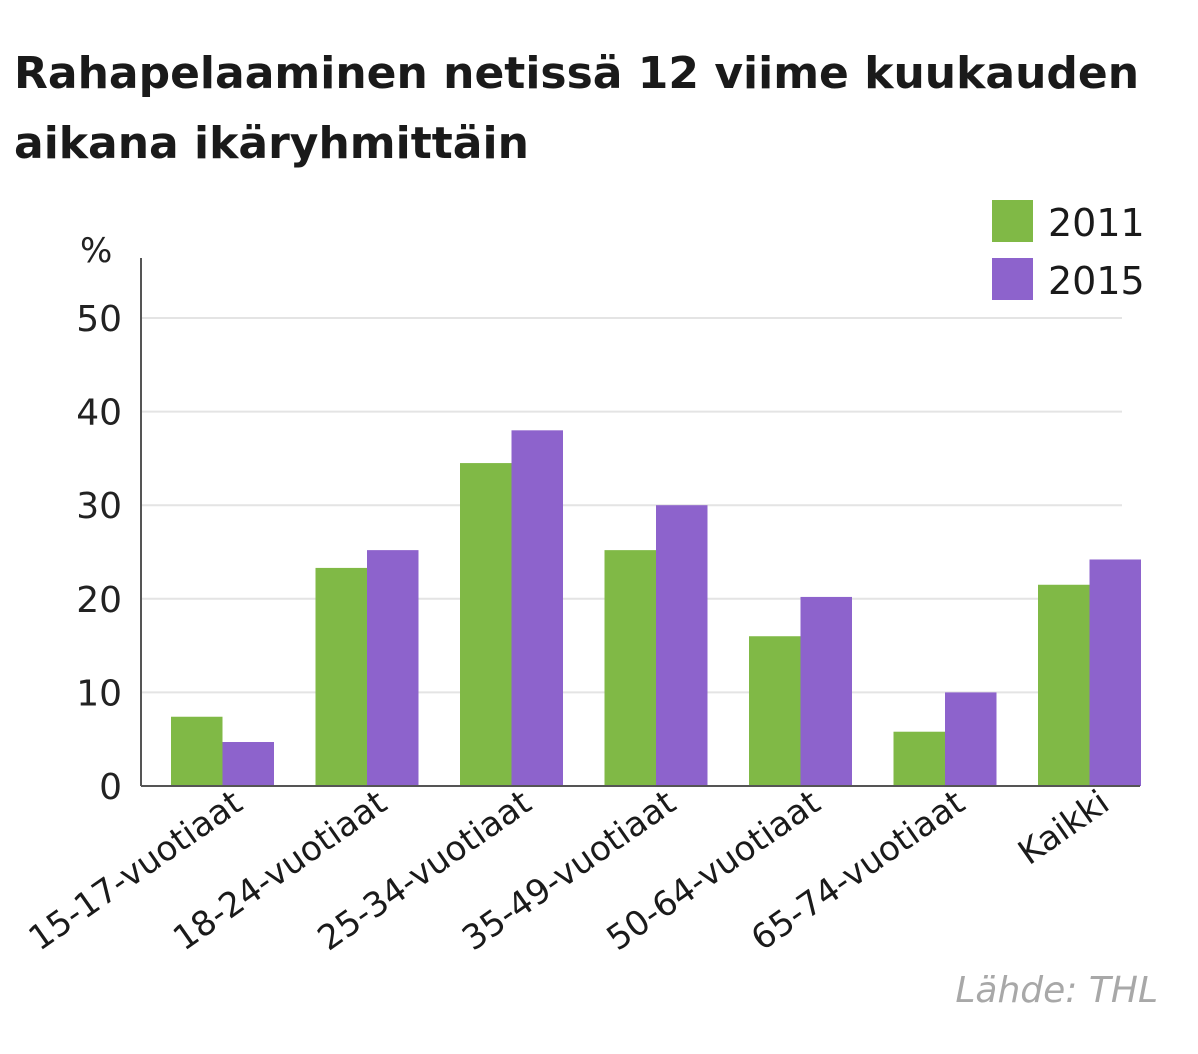 This screenshot has height=1054, width=1198. I want to click on bar-2011-35-49-vuotiaat, so click(630, 668).